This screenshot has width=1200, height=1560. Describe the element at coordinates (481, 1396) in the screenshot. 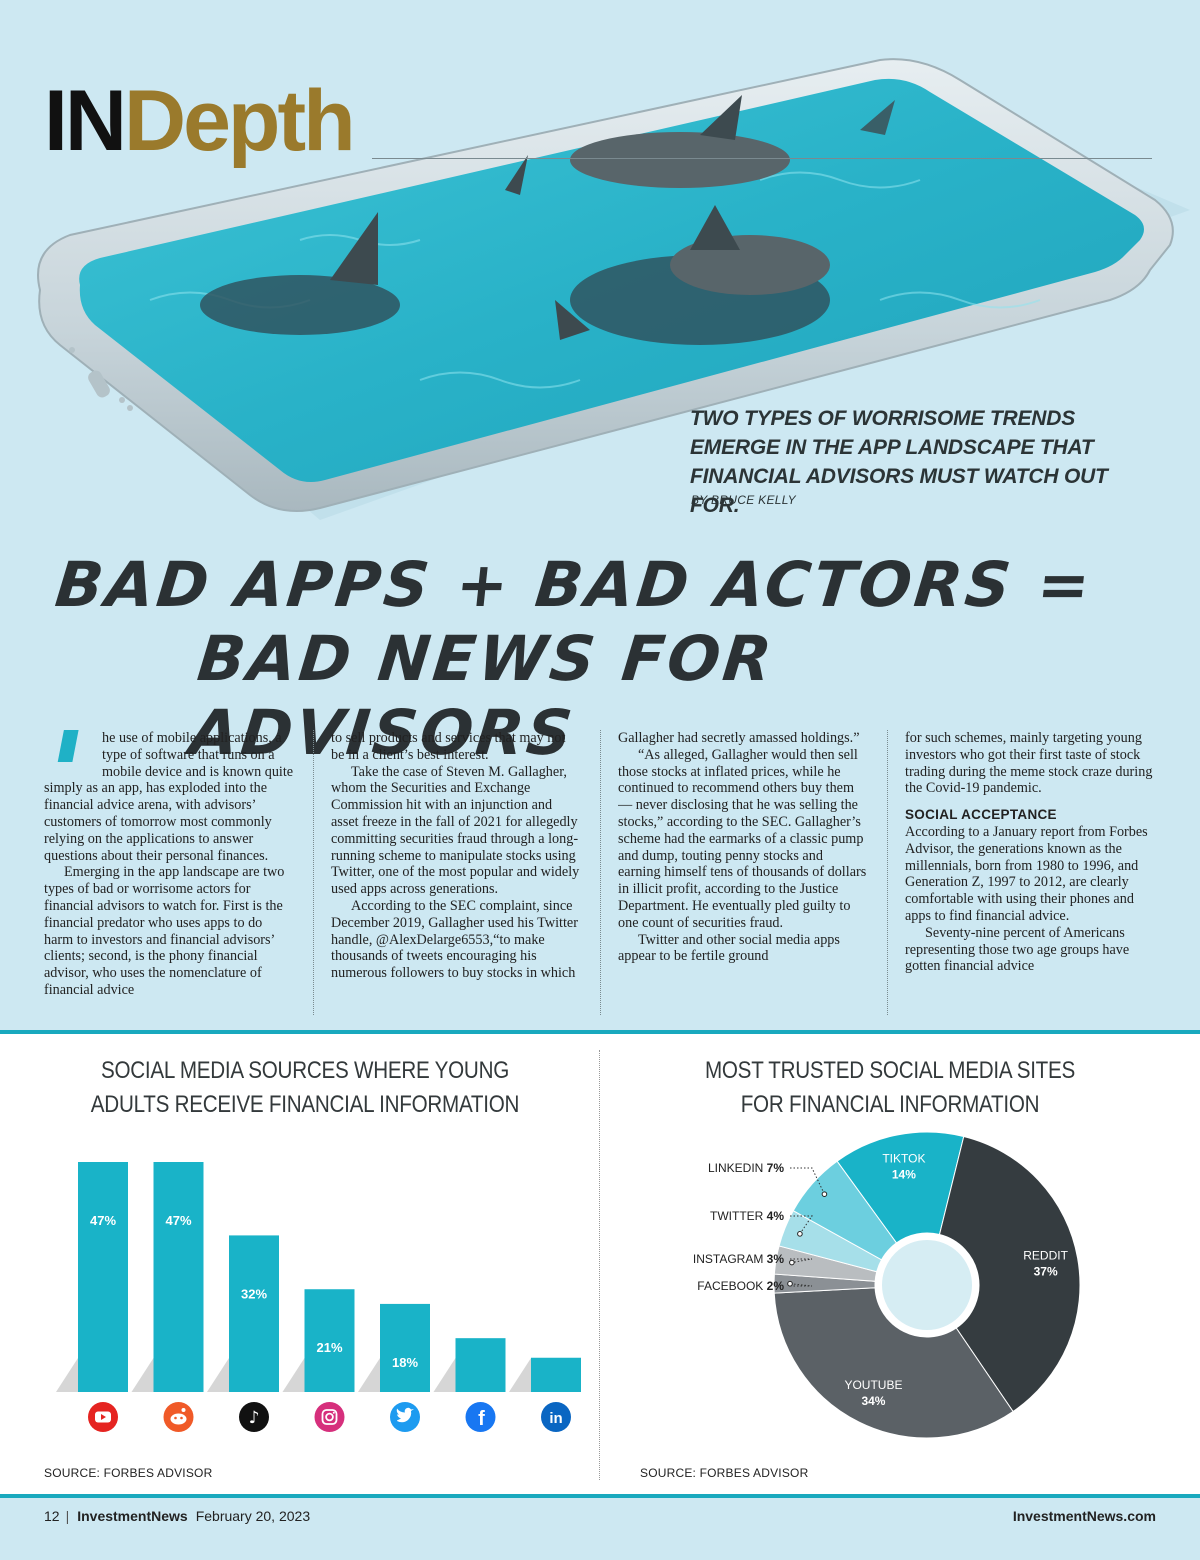

I see `bar-value-label: 11%` at that location.